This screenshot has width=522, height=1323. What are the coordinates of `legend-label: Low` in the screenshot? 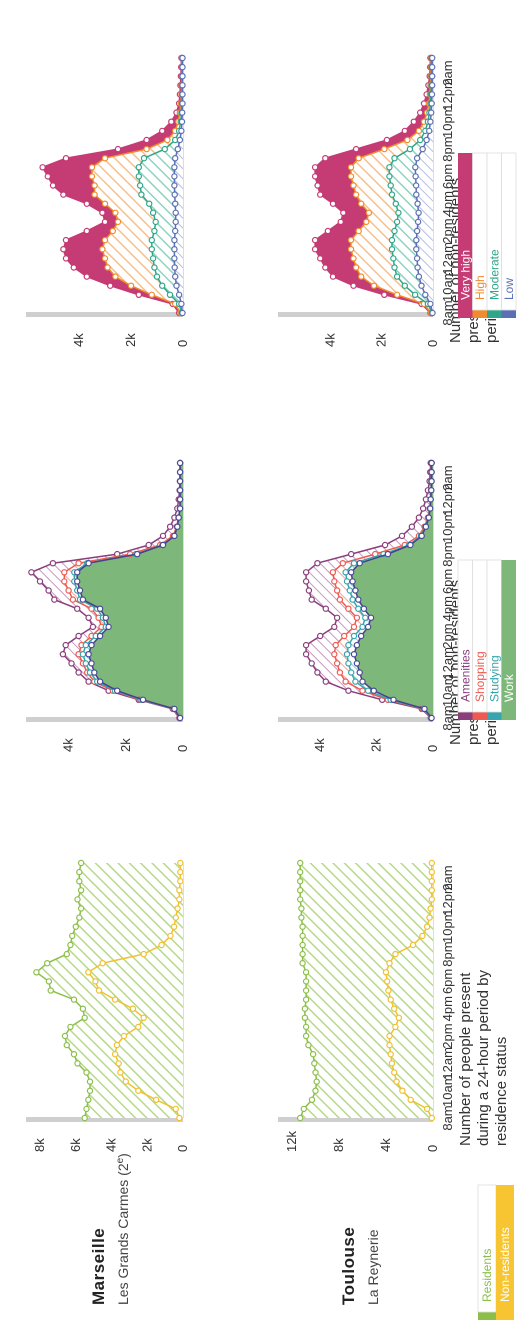 It's located at (509, 289).